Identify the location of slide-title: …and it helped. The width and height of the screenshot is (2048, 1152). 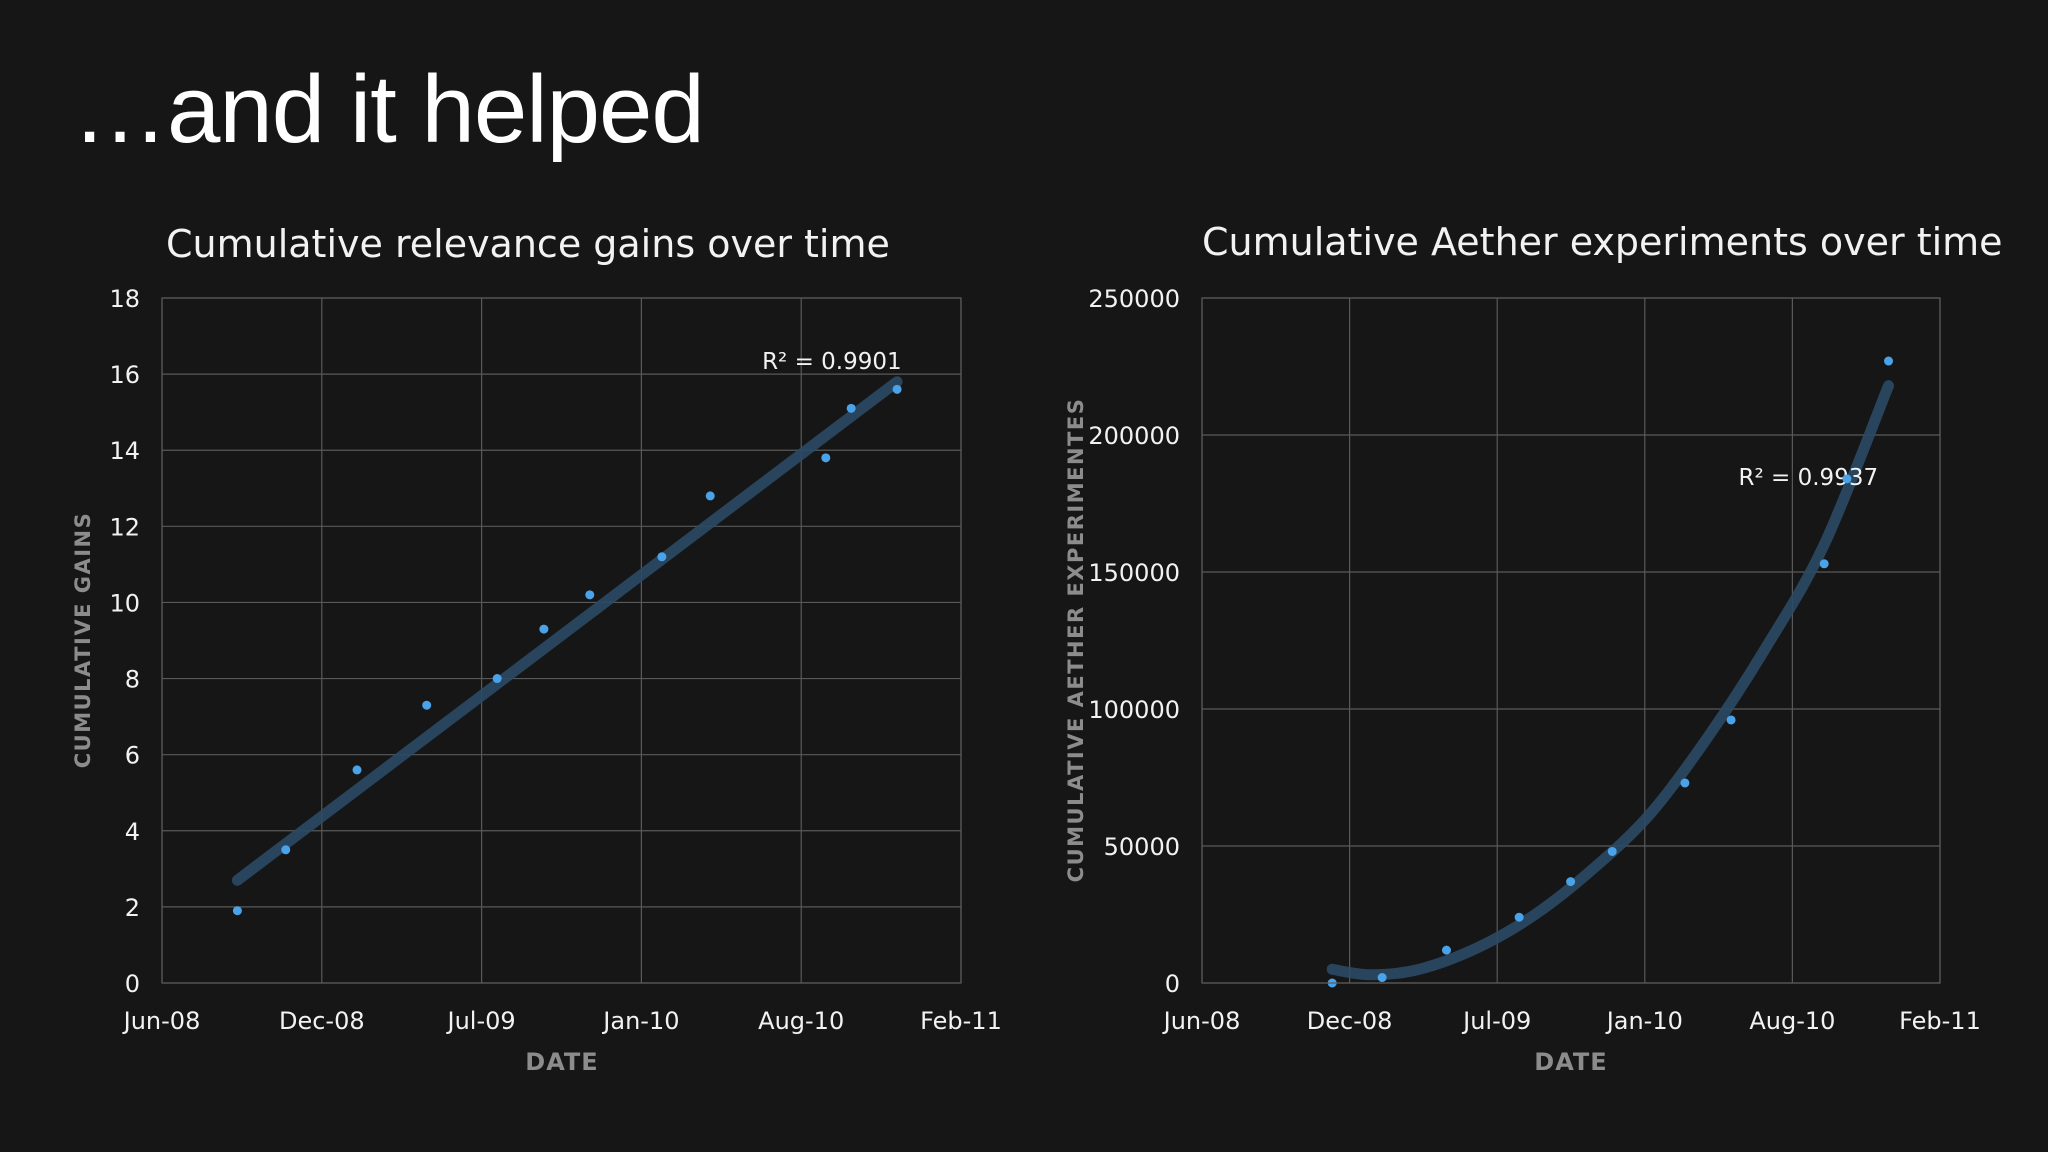
(388, 109).